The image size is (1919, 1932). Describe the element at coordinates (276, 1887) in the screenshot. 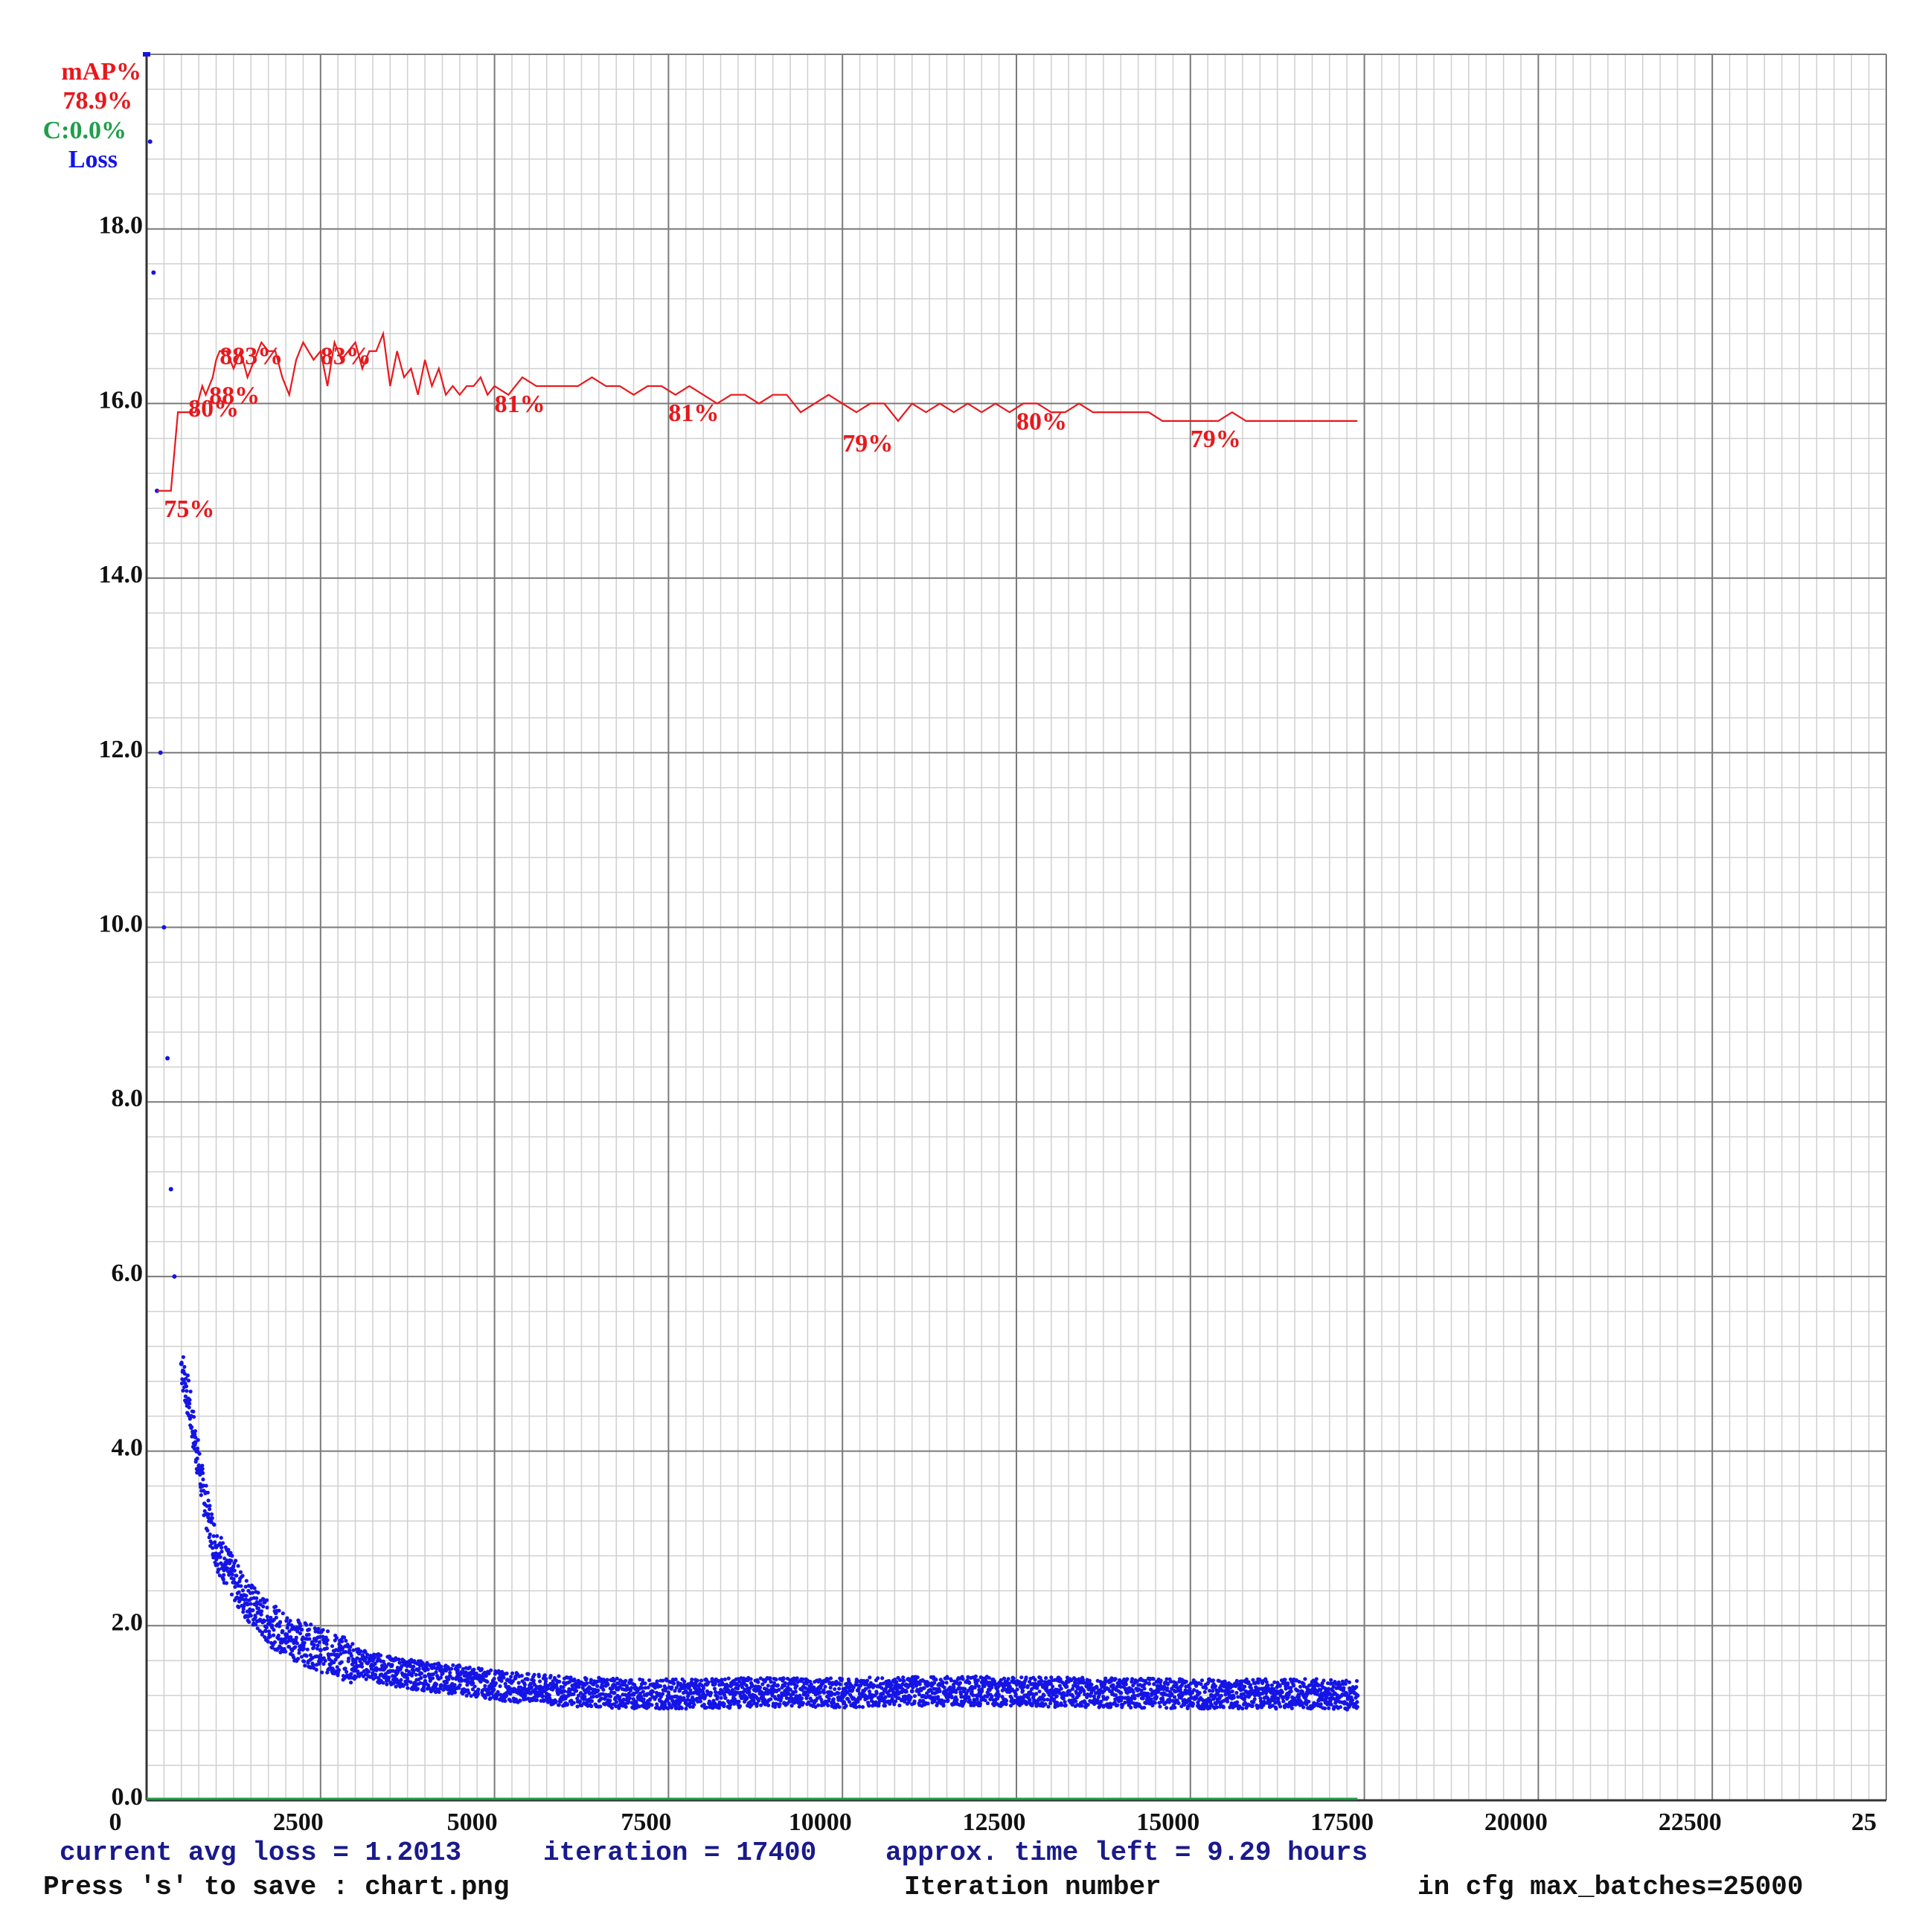

I see `save-hint: Press 's' to save : chart.png` at that location.